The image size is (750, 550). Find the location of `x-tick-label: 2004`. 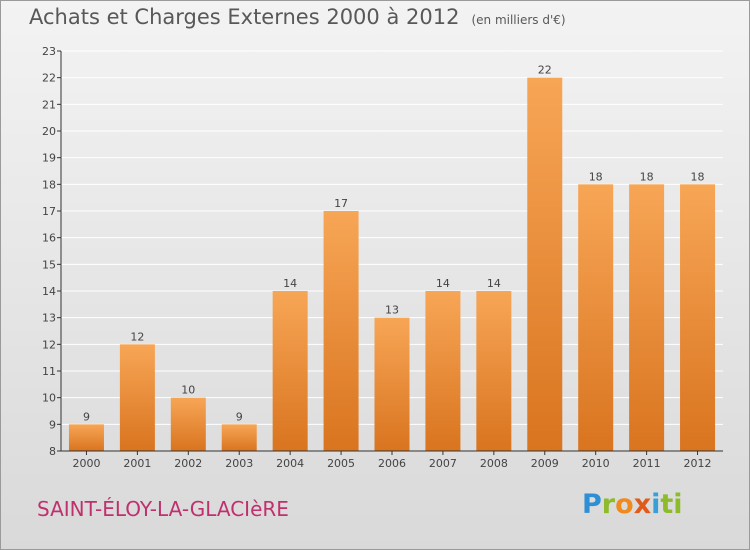

x-tick-label: 2004 is located at coordinates (290, 463).